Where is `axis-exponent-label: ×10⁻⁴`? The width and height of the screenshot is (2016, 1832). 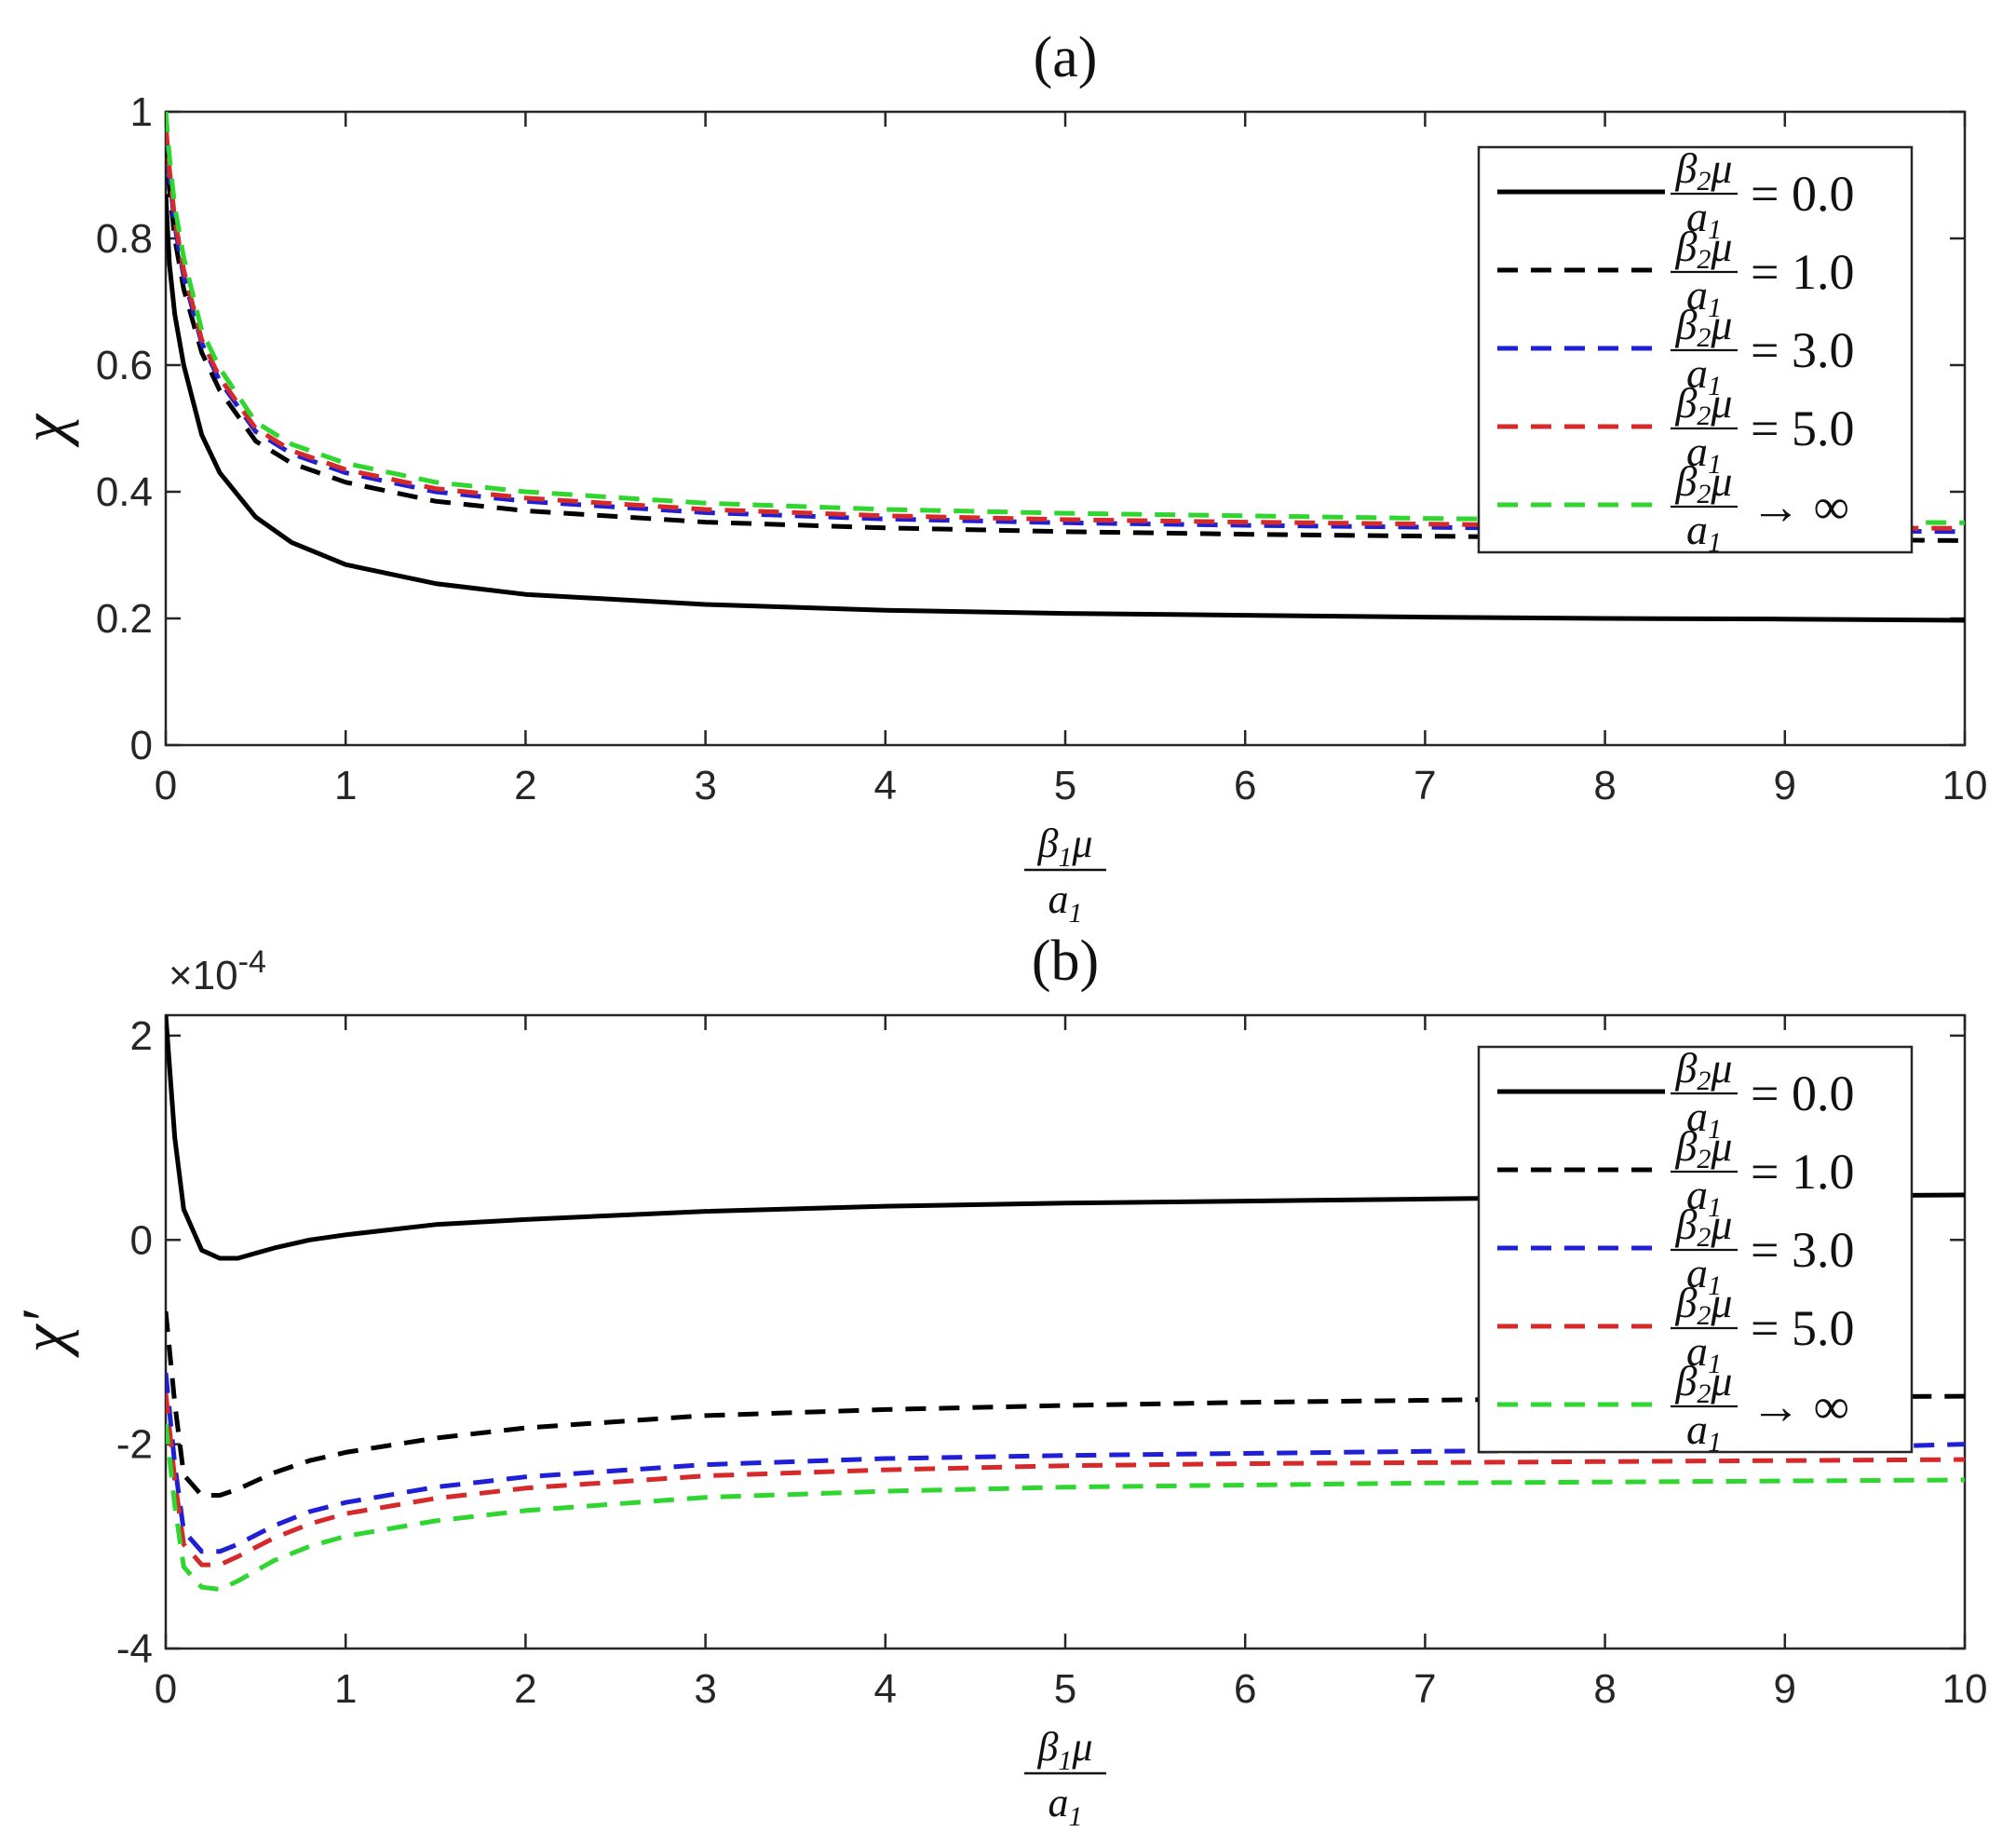
axis-exponent-label: ×10⁻⁴ is located at coordinates (217, 971).